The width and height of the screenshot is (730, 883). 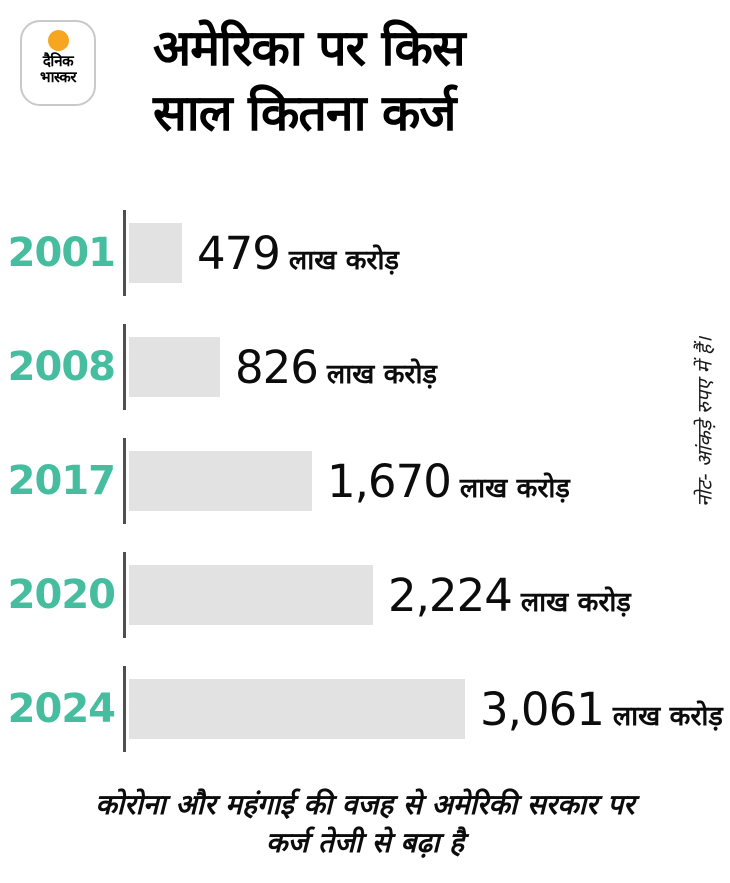 What do you see at coordinates (58, 40) in the screenshot?
I see `sun-dot-icon` at bounding box center [58, 40].